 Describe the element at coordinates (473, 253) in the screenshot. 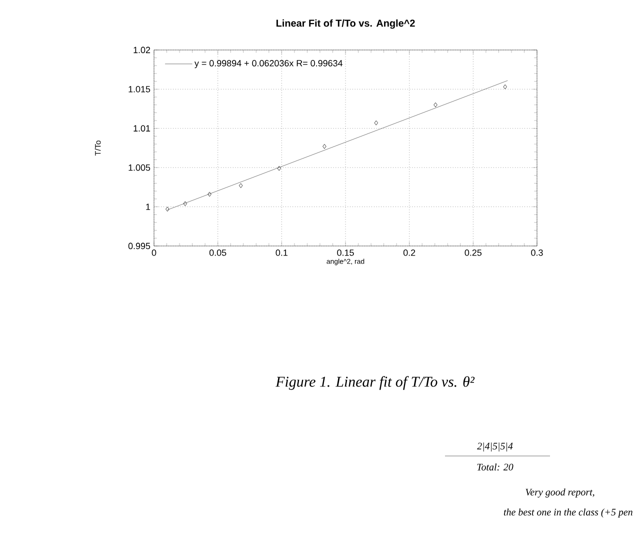

I see `x-tick-label: 0.25` at that location.